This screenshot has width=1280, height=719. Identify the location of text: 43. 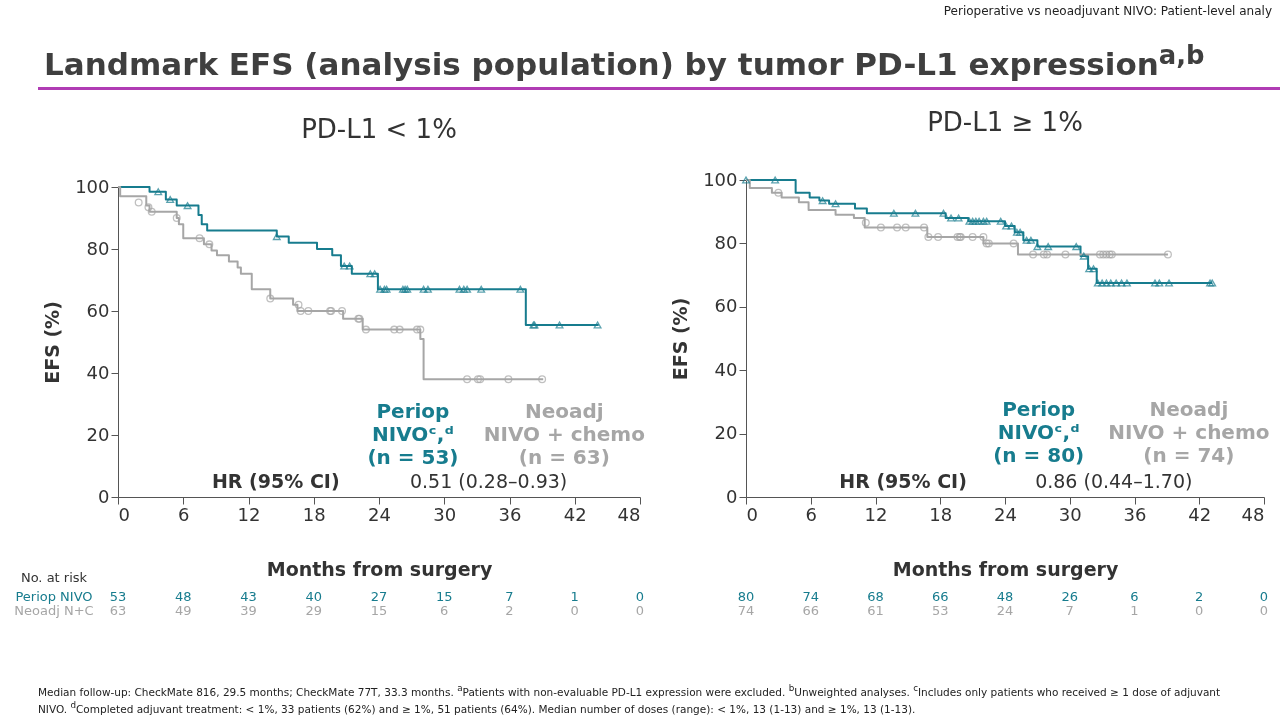
(248, 596).